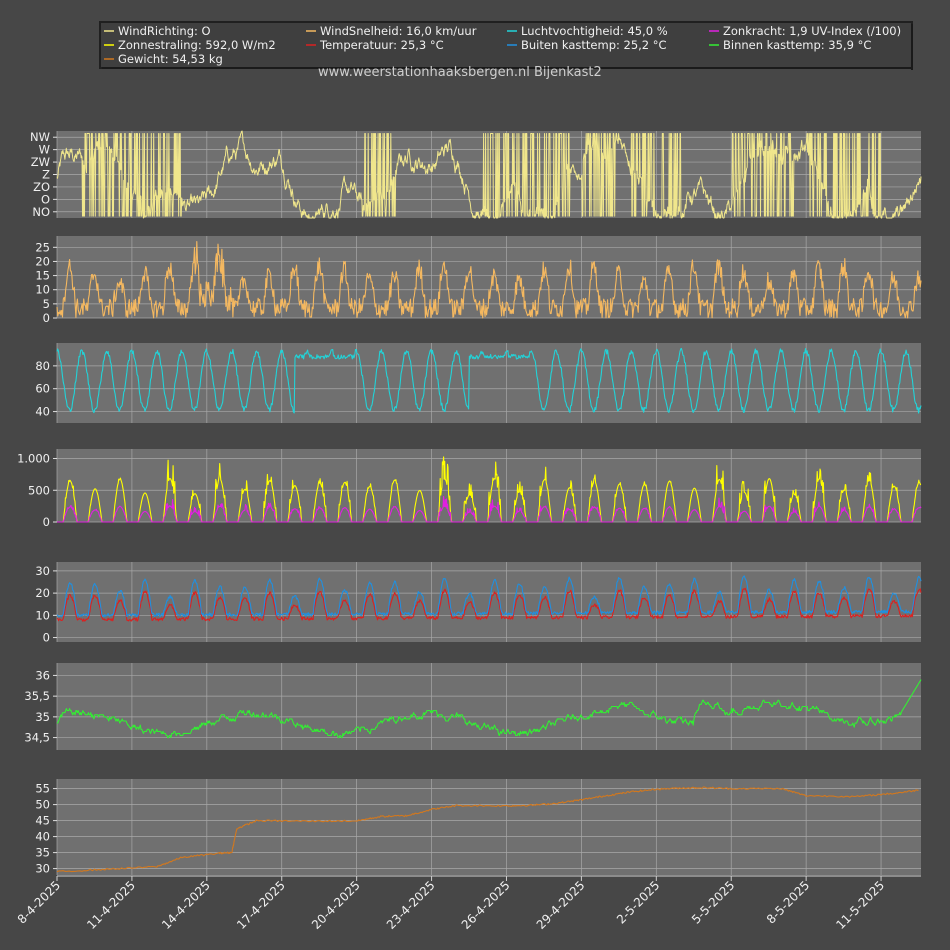  What do you see at coordinates (469, 489) in the screenshot?
I see `panel-radiation: 0 500 1.000` at bounding box center [469, 489].